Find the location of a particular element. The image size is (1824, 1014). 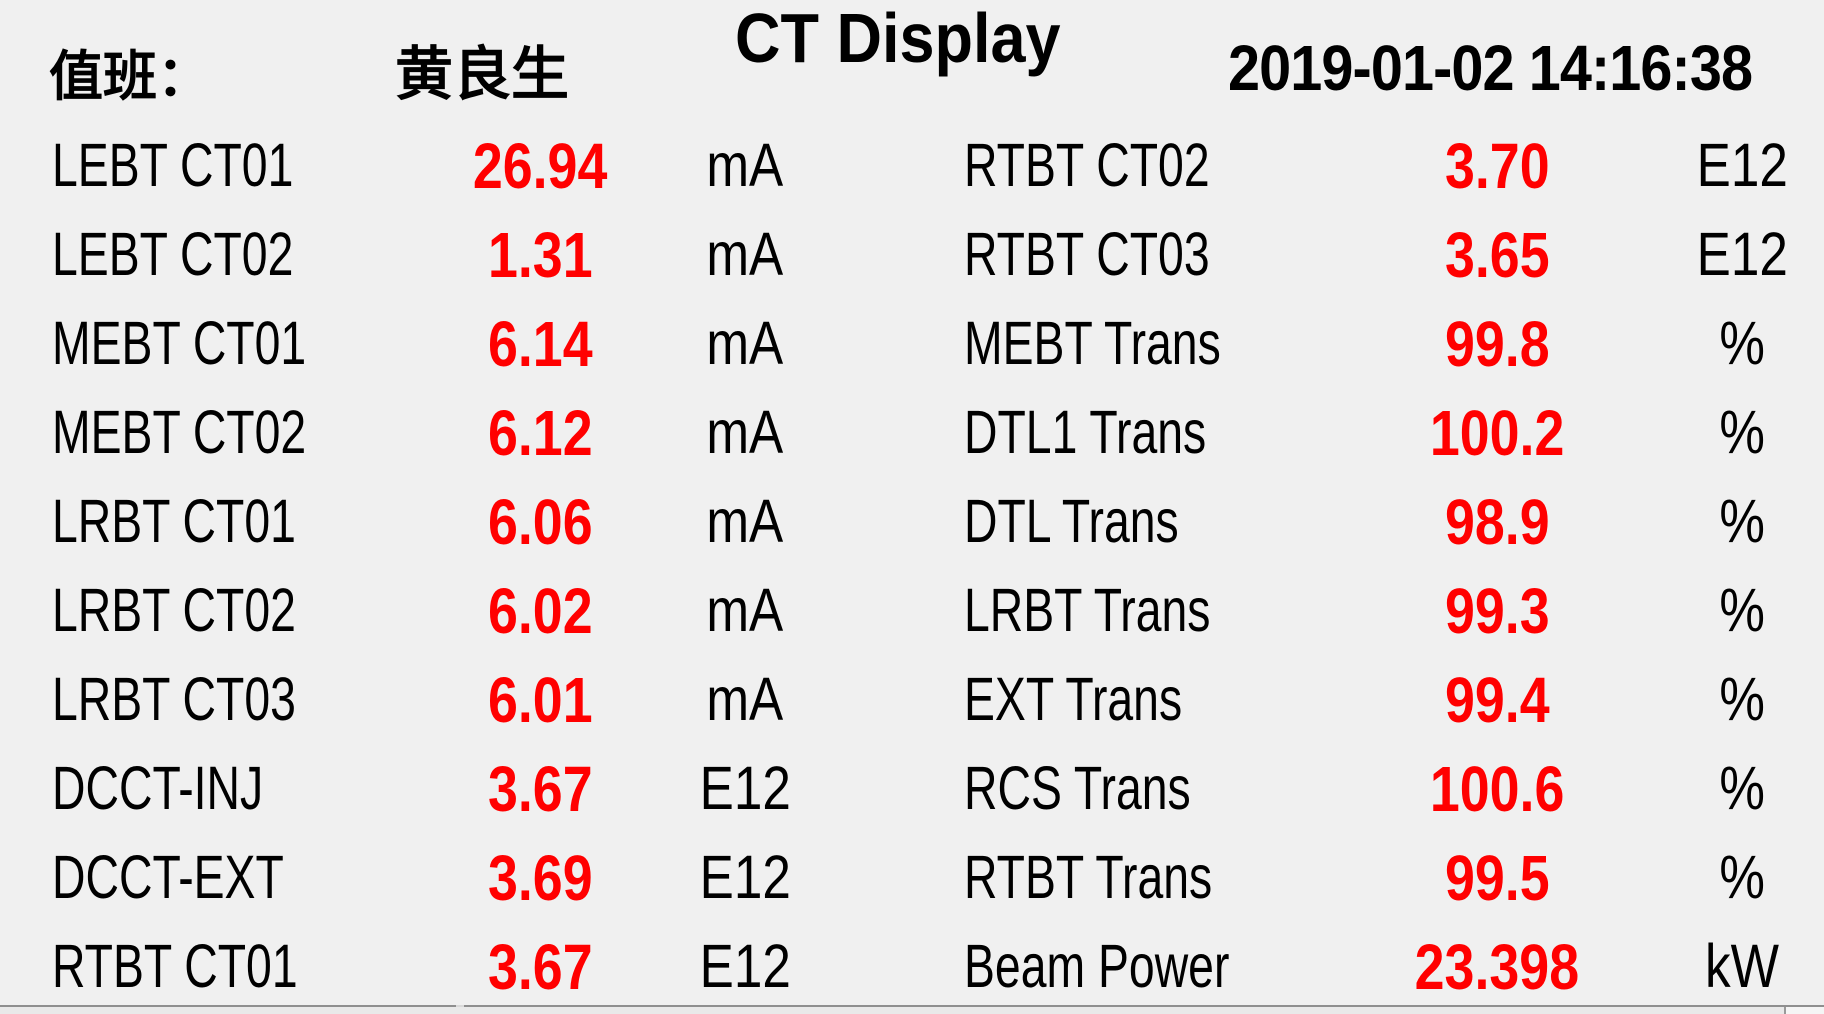

reading-value: 1.31 is located at coordinates (540, 254).